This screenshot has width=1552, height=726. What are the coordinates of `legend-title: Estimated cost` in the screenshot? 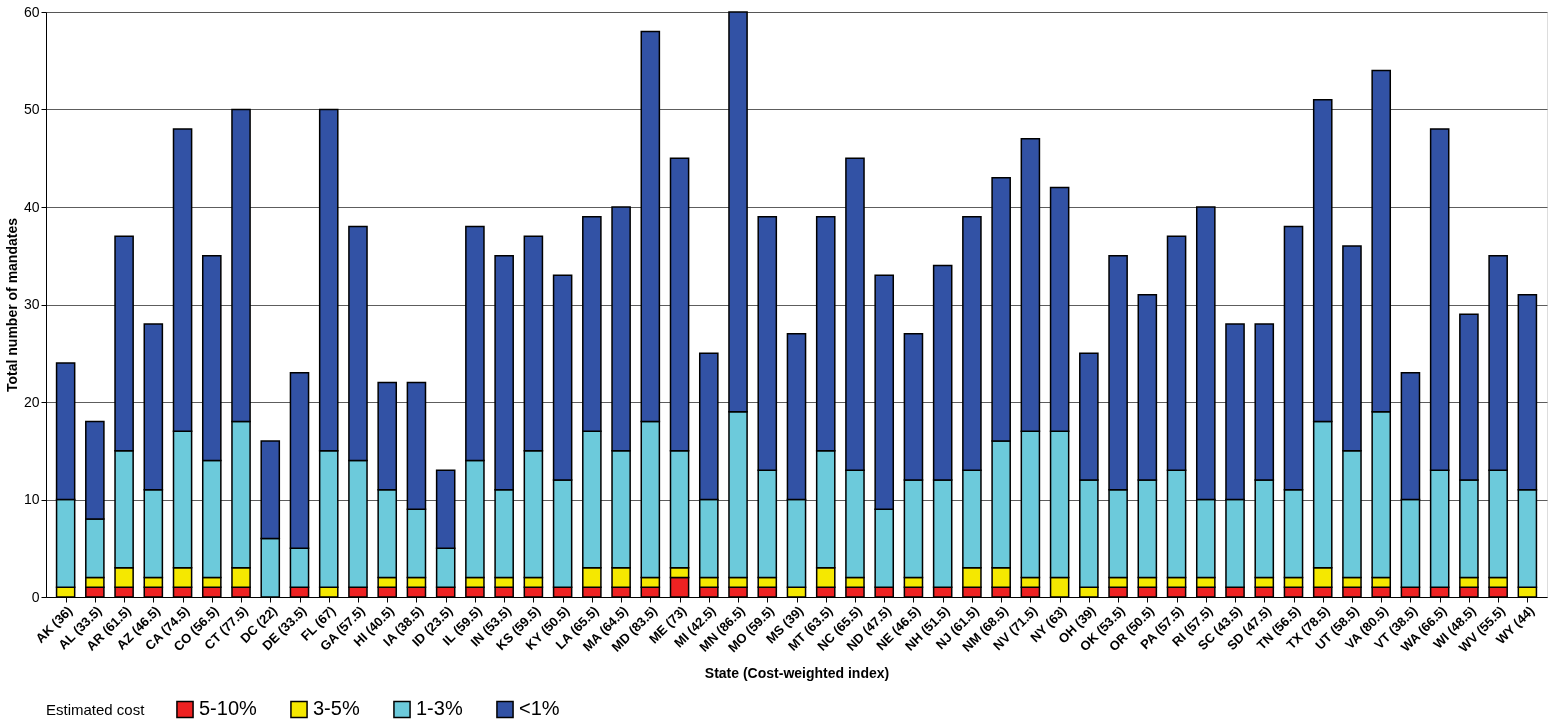 It's located at (96, 709).